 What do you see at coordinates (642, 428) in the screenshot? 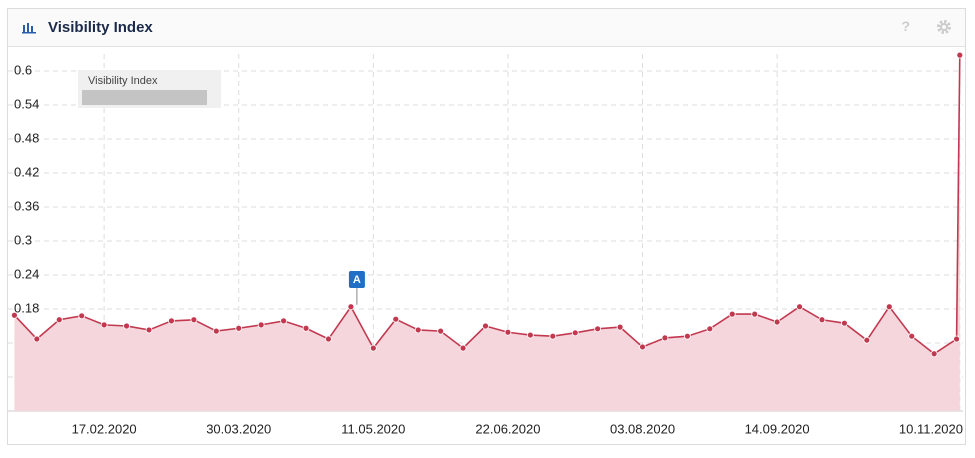
I see `x-tick-label: 03.08.2020` at bounding box center [642, 428].